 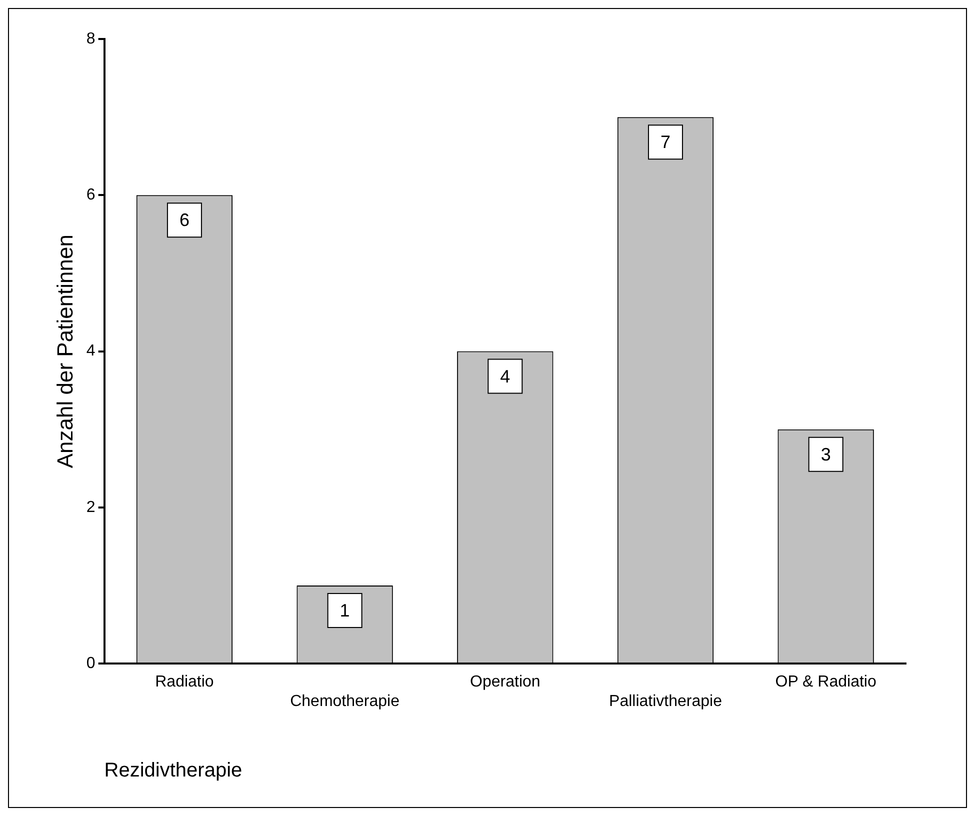 I want to click on x-tick-label: OP & Radiatio, so click(x=825, y=682).